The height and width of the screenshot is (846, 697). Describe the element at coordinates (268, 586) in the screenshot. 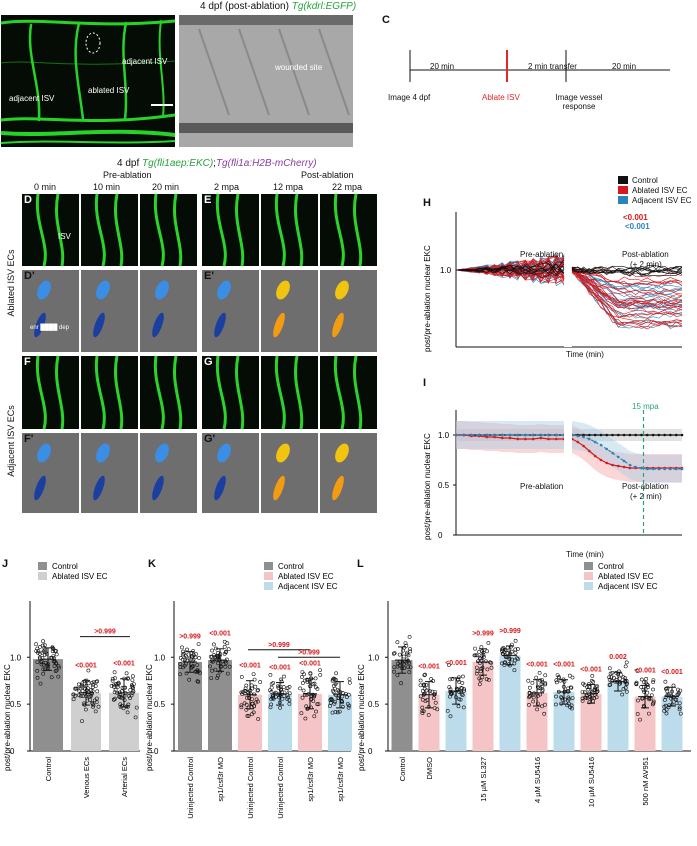

I see `legend-swatch` at that location.